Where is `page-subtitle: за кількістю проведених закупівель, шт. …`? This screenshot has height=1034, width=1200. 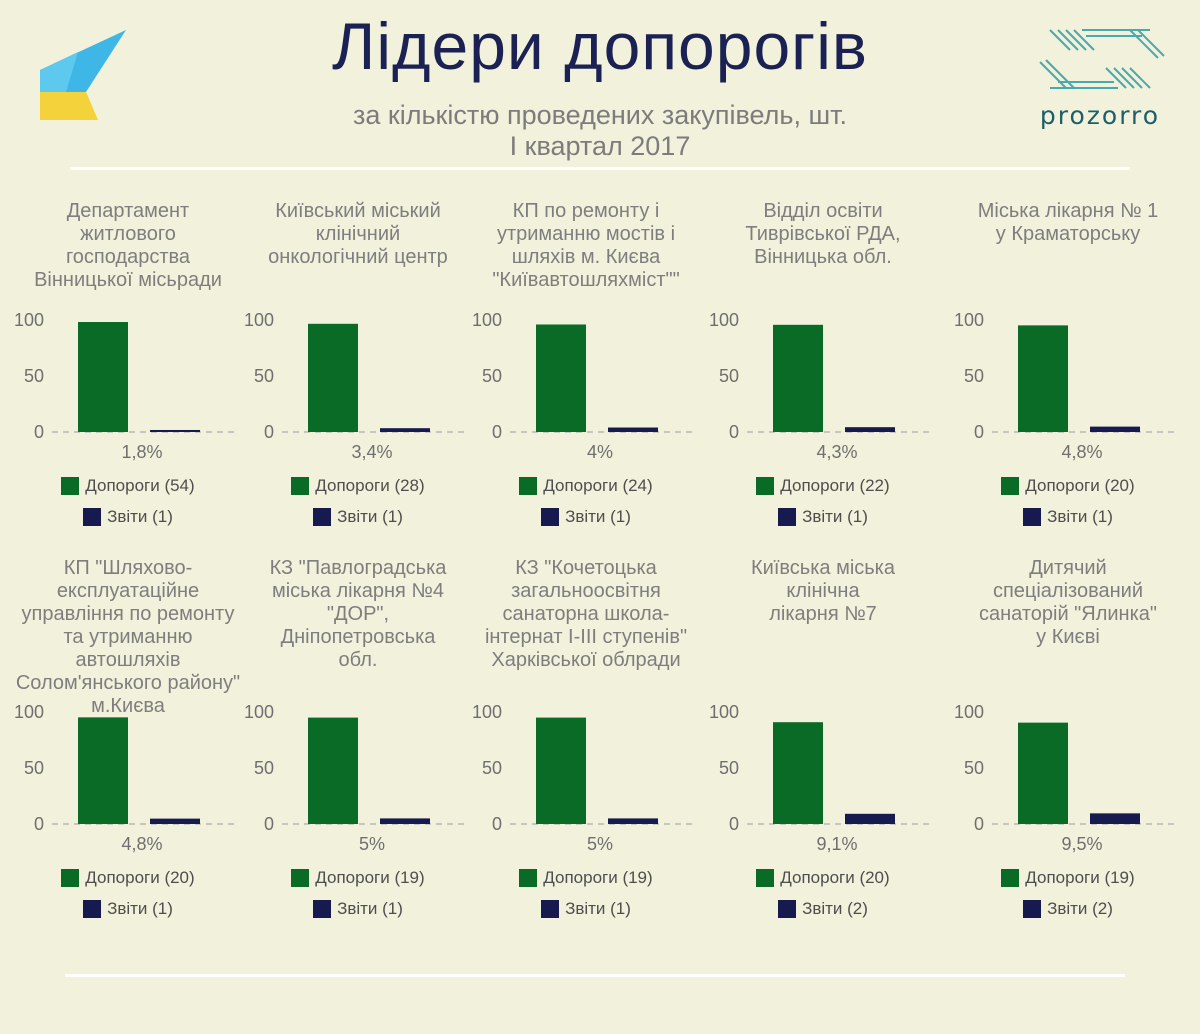 page-subtitle: за кількістю проведених закупівель, шт. … is located at coordinates (600, 131).